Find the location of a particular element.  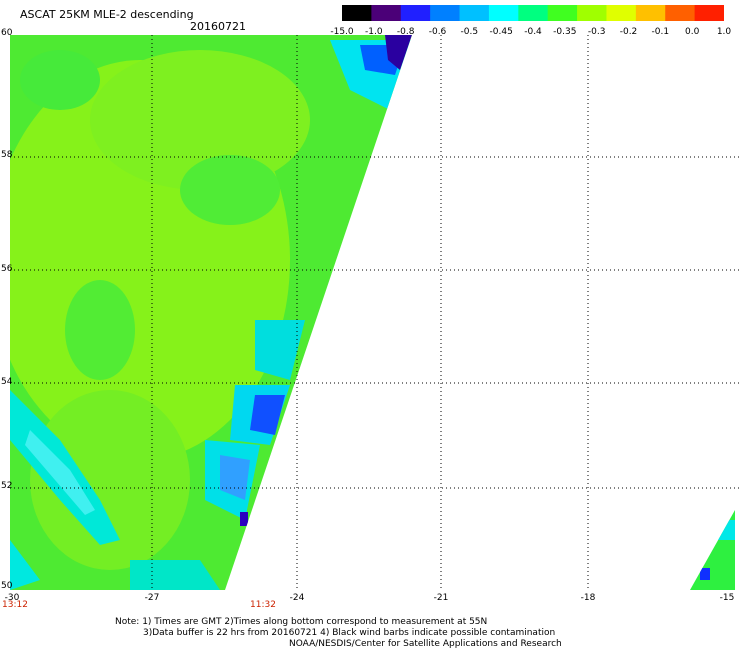

lon-label-24w: -24 is located at coordinates (297, 598).